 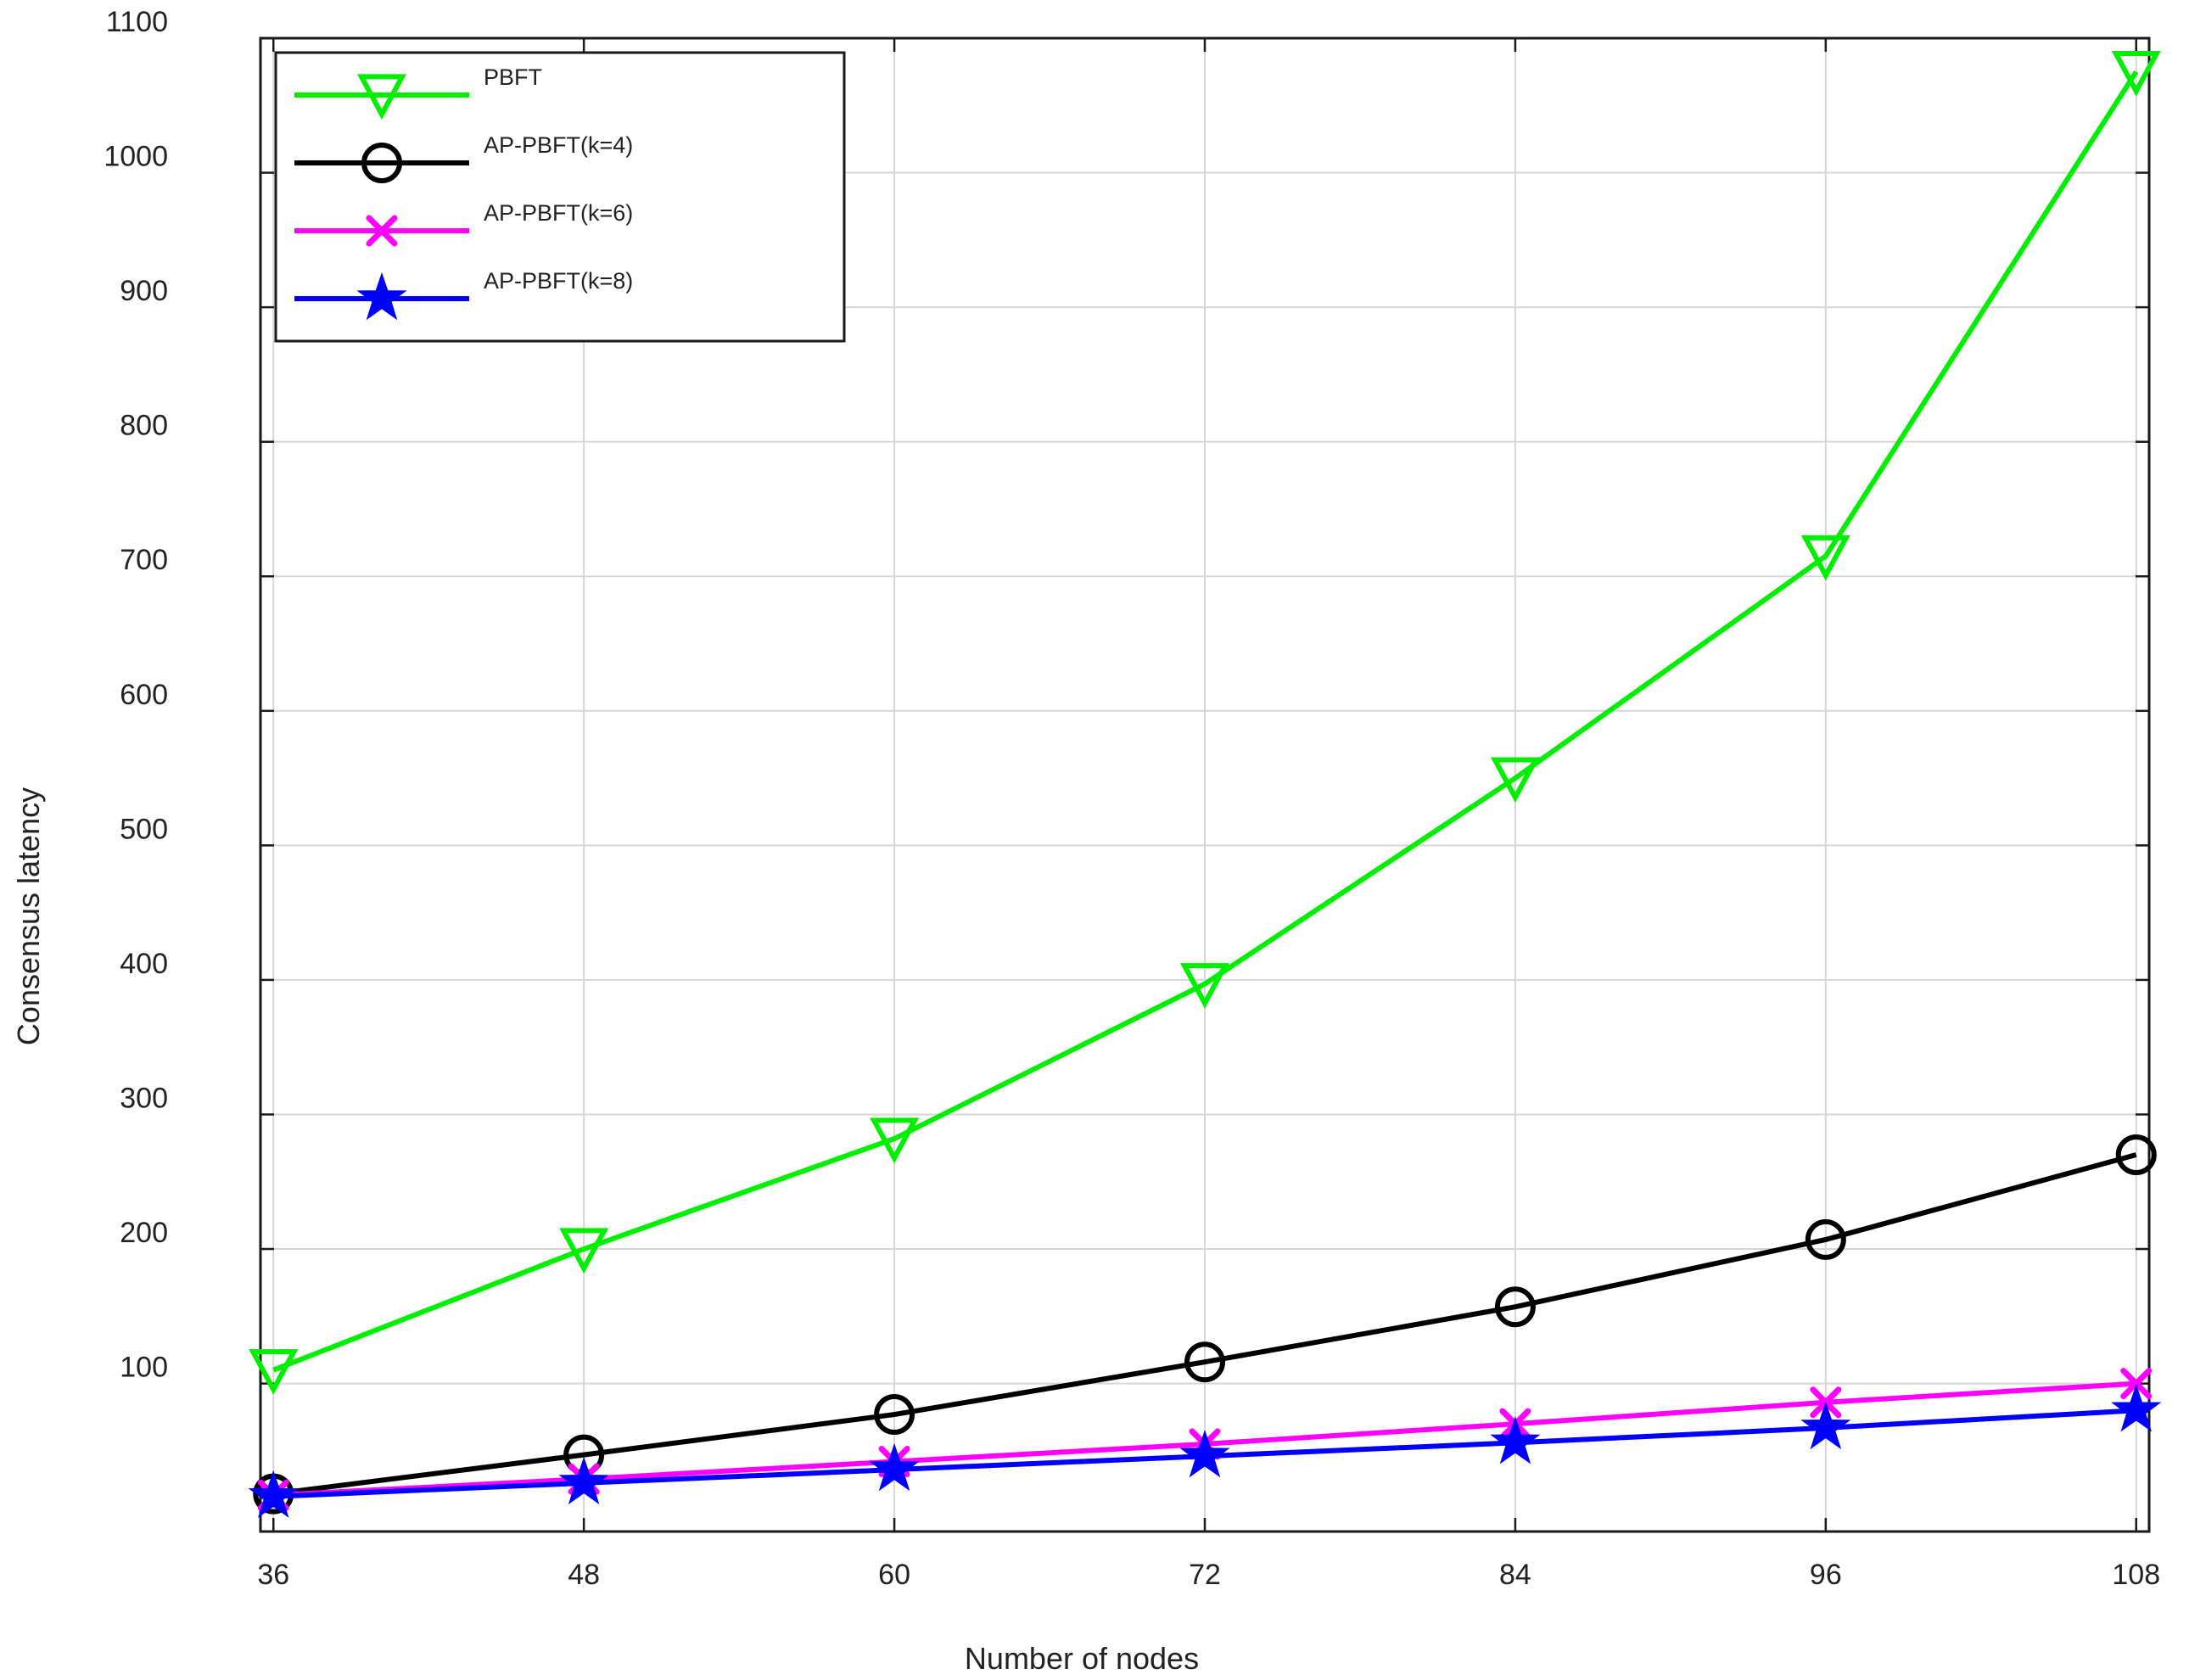 What do you see at coordinates (136, 157) in the screenshot?
I see `y-tick-label: 1000` at bounding box center [136, 157].